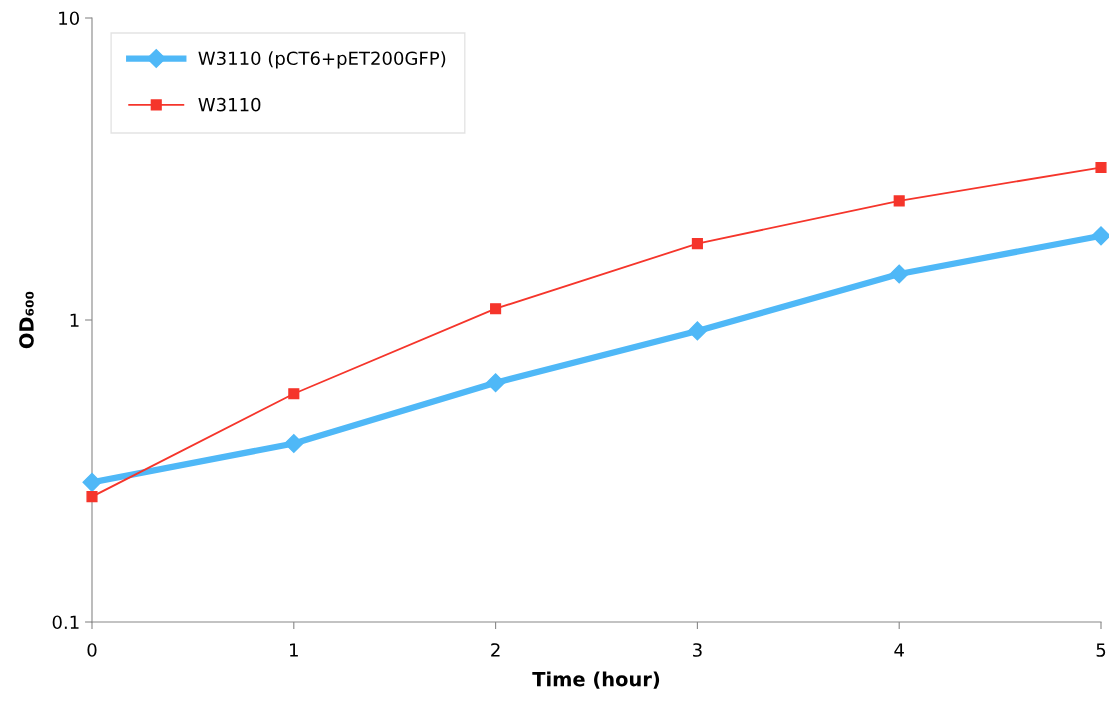 The image size is (1109, 703). What do you see at coordinates (26, 320) in the screenshot?
I see `y-axis-title: OD₆₀₀` at bounding box center [26, 320].